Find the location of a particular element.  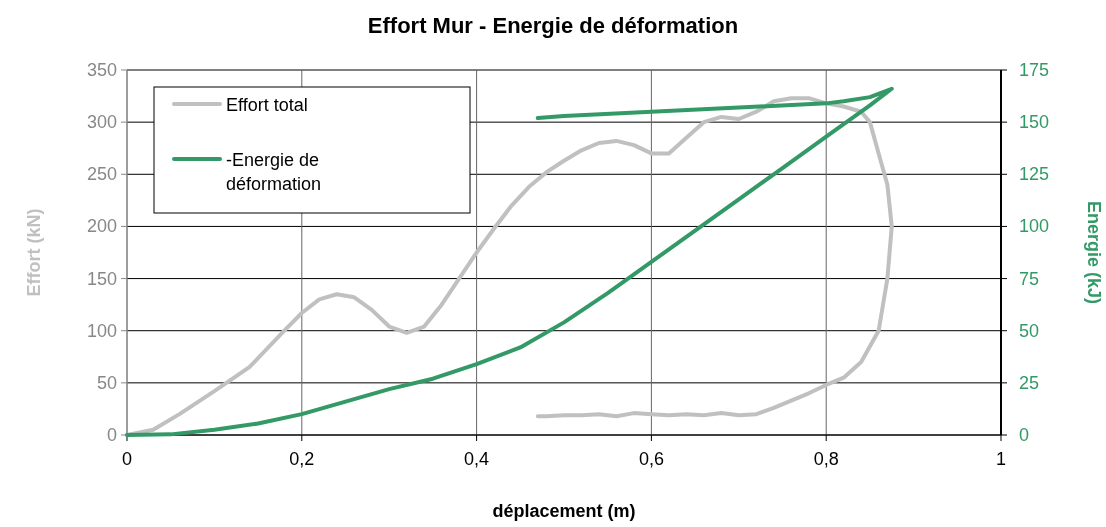

x-tick-label: 0,6 is located at coordinates (651, 459).